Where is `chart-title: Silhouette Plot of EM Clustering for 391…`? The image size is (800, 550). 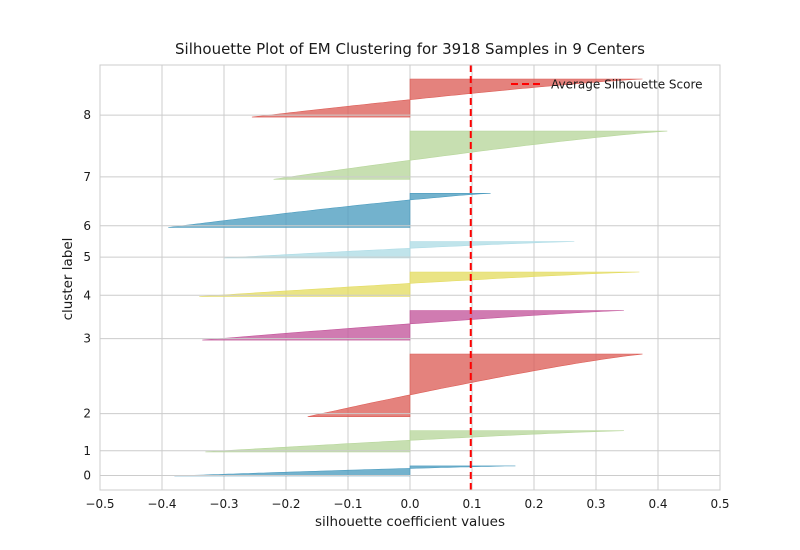
chart-title: Silhouette Plot of EM Clustering for 391… is located at coordinates (410, 49).